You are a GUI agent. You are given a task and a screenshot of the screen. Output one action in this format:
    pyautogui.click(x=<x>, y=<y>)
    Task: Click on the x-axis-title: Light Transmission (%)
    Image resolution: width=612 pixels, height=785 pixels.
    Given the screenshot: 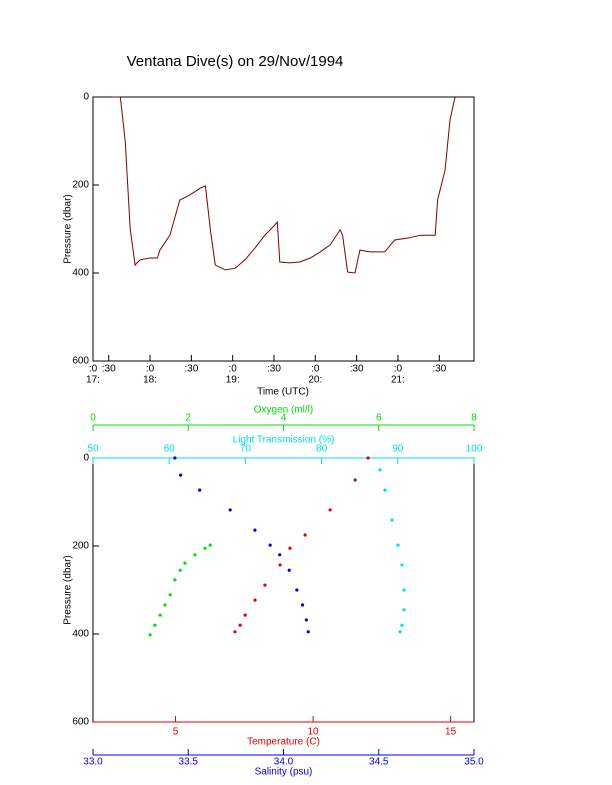 What is the action you would take?
    pyautogui.click(x=284, y=440)
    